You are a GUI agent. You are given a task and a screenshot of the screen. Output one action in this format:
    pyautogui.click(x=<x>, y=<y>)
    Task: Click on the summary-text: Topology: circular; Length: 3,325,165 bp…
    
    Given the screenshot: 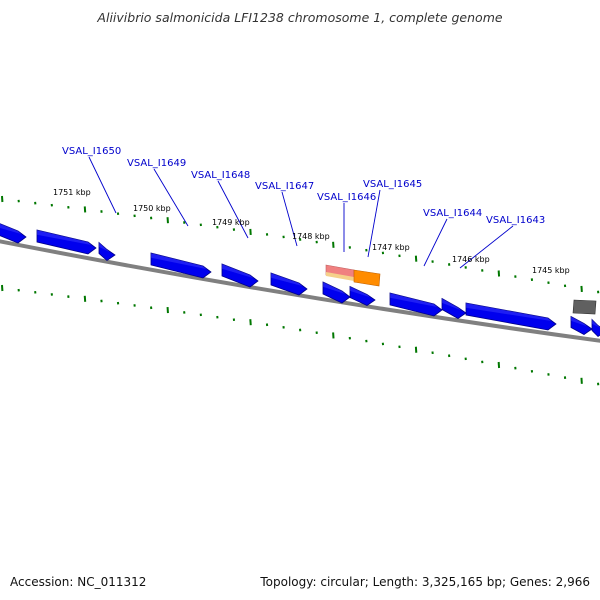 What is the action you would take?
    pyautogui.click(x=425, y=582)
    